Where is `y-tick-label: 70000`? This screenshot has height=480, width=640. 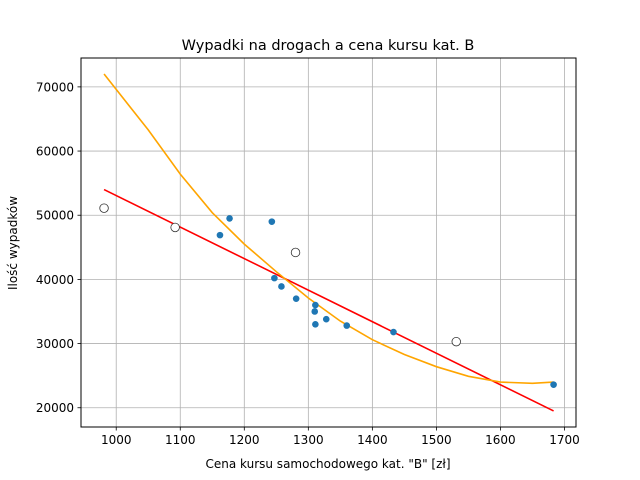
y-tick-label: 70000 is located at coordinates (55, 87).